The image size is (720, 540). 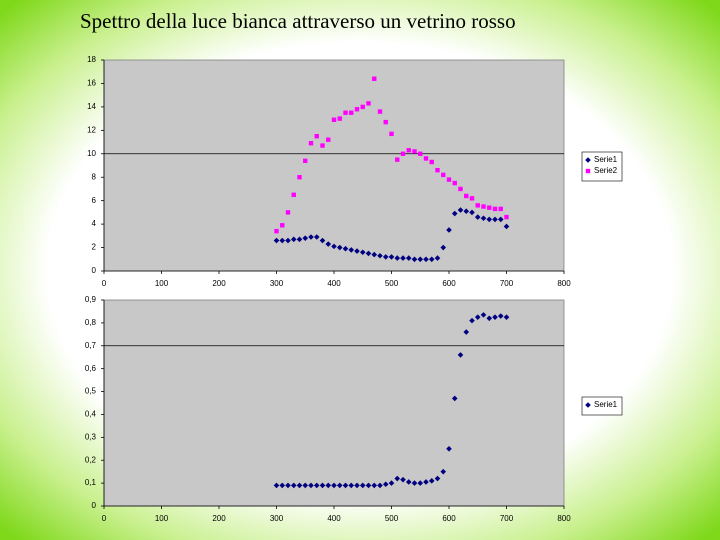 I want to click on y-tick-label: 14, so click(x=91, y=106).